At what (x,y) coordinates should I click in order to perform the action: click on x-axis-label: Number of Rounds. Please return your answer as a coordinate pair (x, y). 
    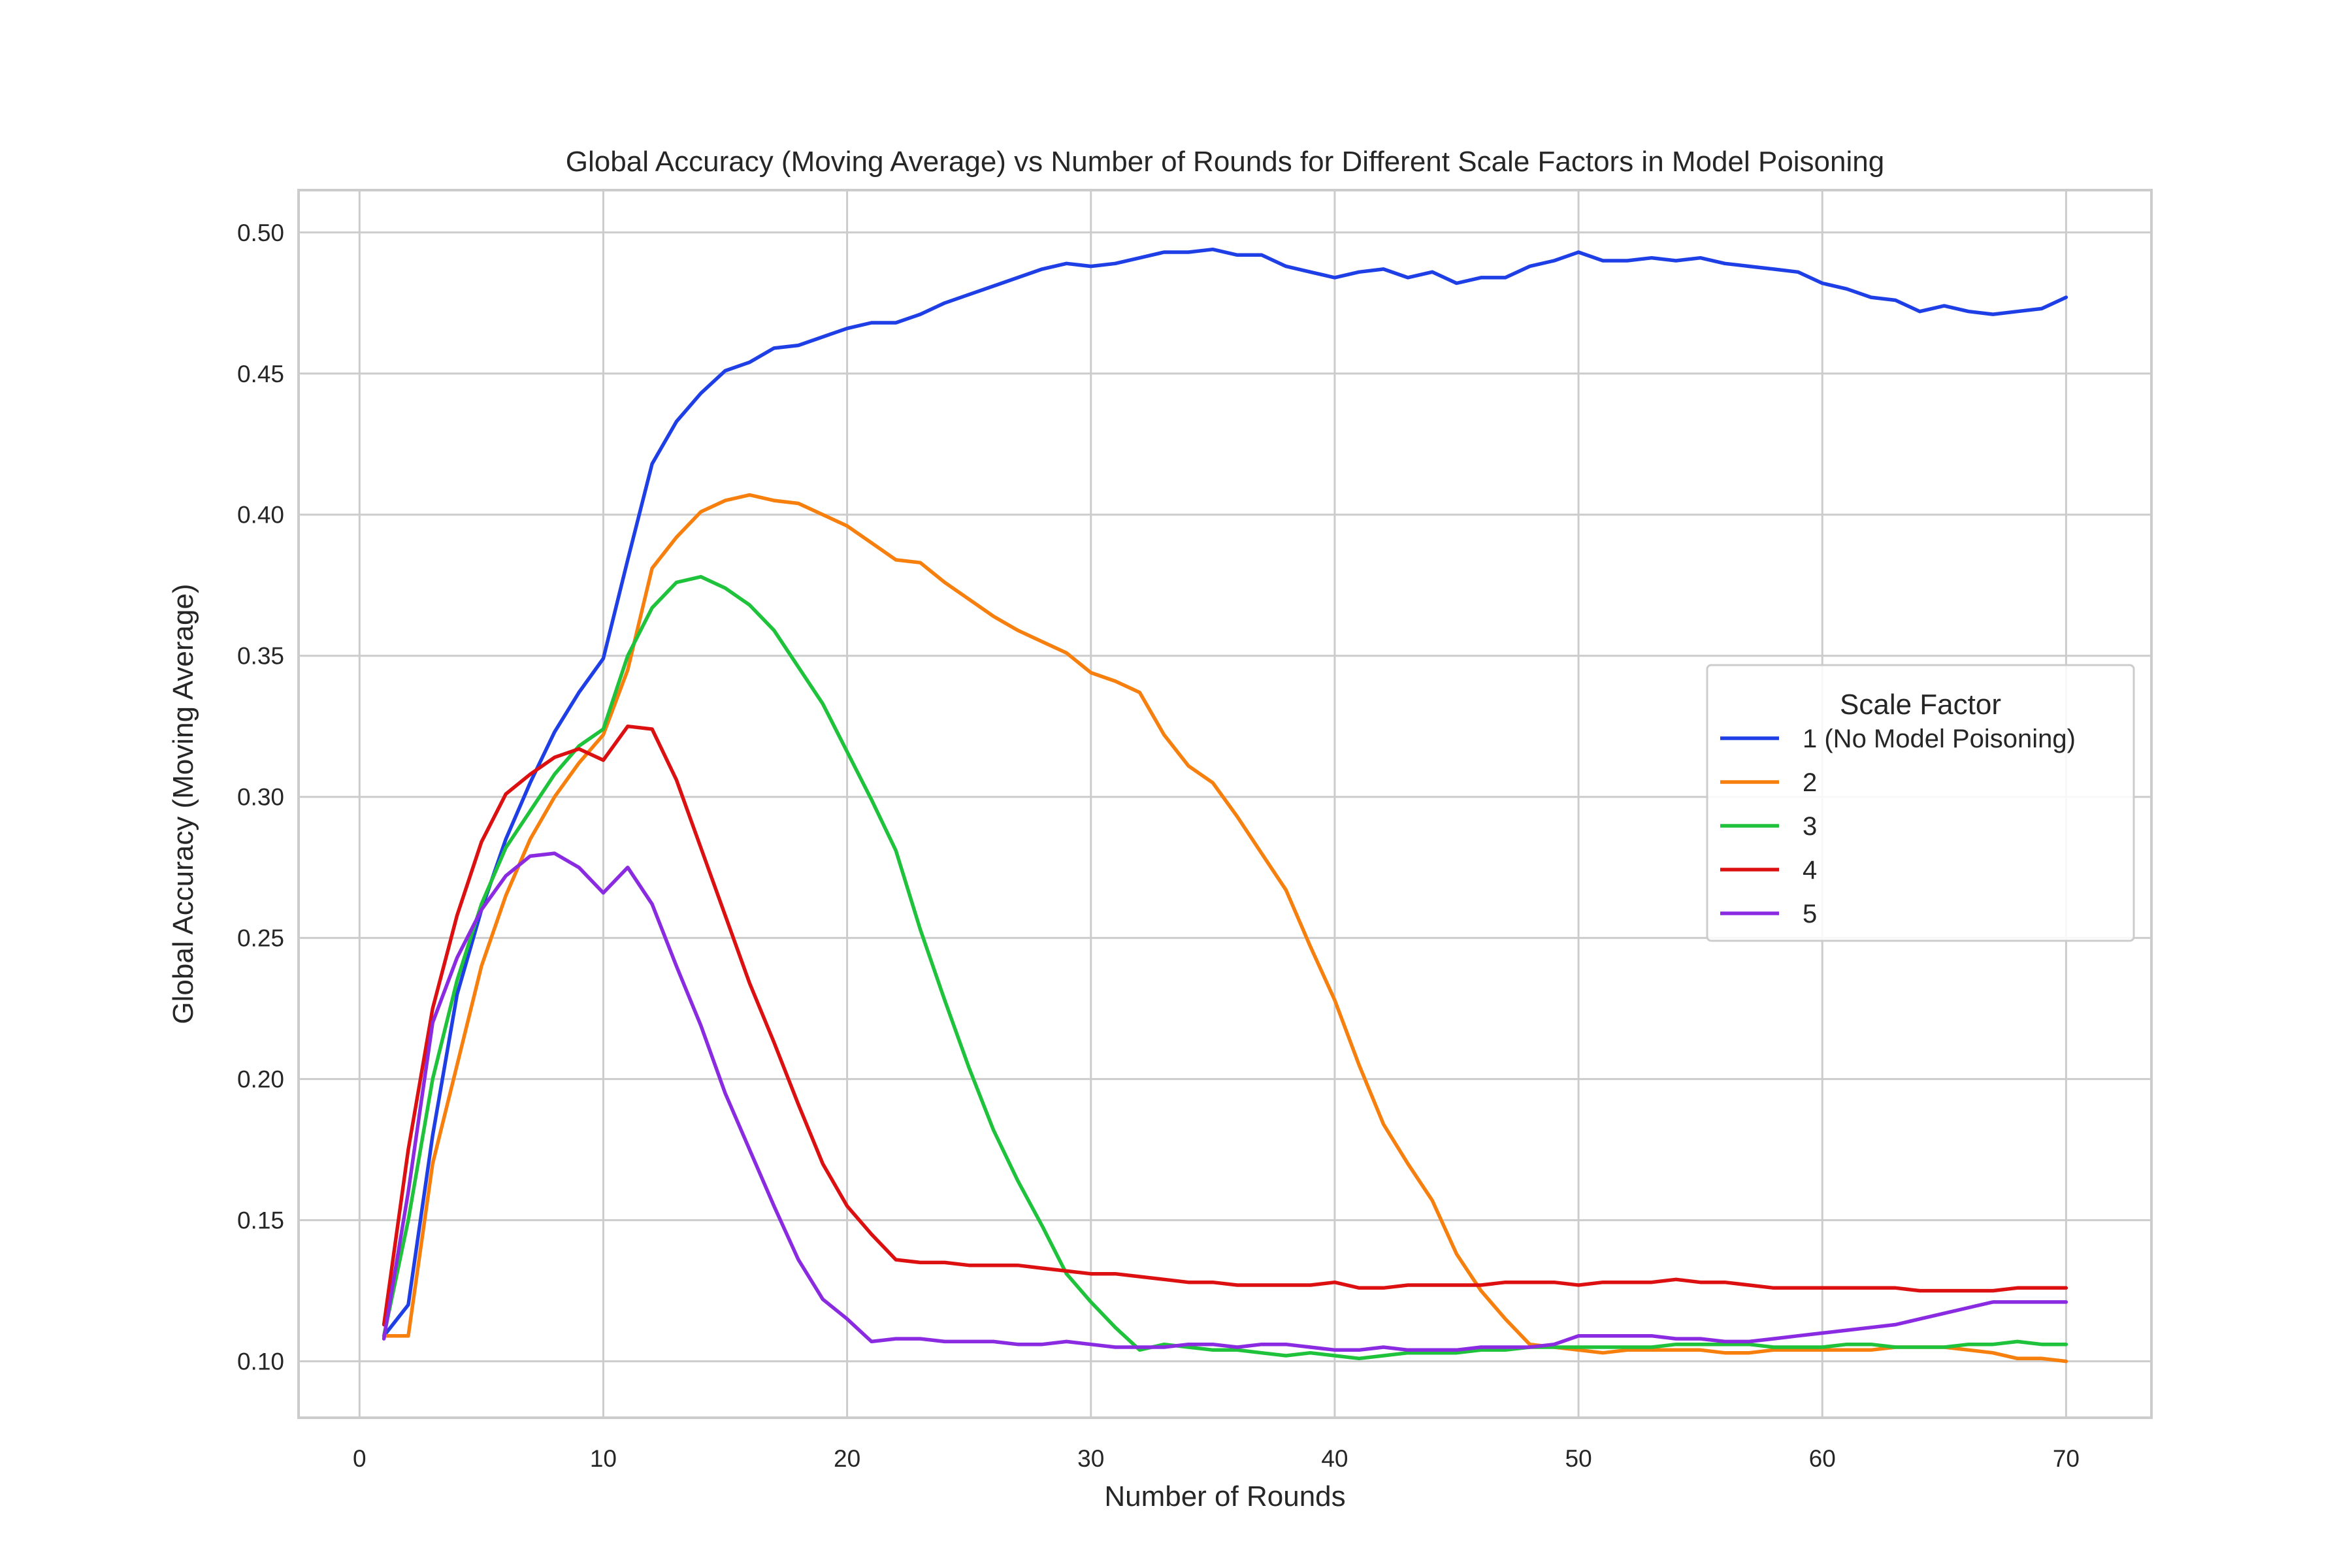
    Looking at the image, I should click on (1224, 1496).